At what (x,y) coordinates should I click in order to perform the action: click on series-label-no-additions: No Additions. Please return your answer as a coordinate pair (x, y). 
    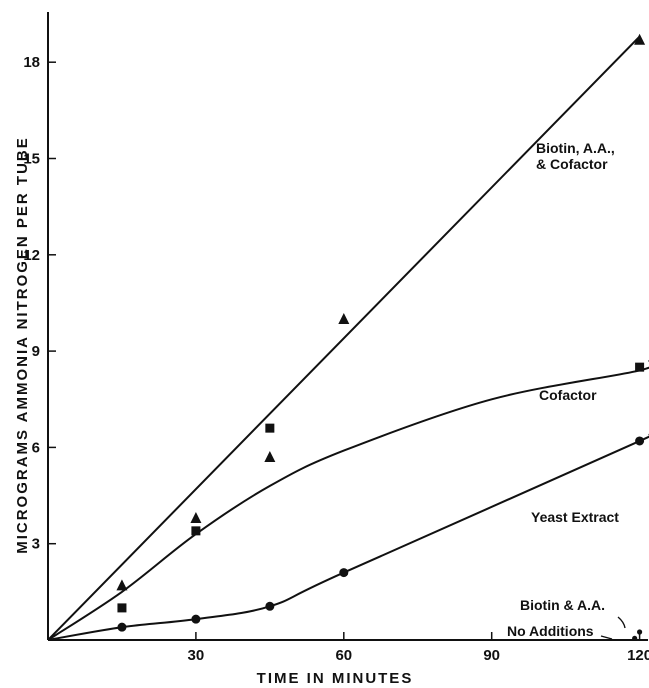
    Looking at the image, I should click on (550, 631).